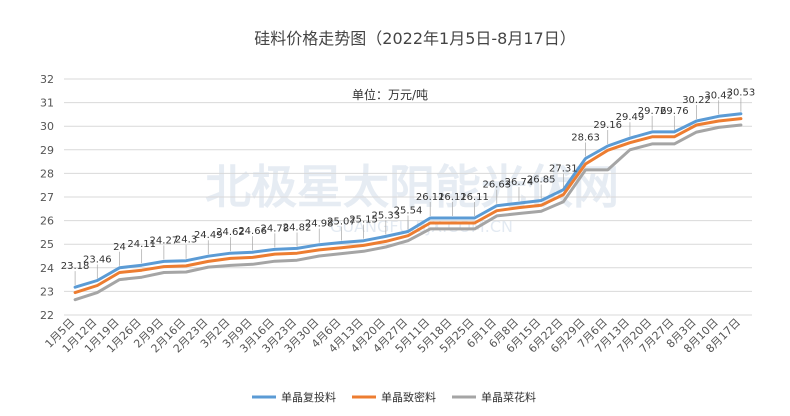  What do you see at coordinates (208, 235) in the screenshot?
I see `data-label: 24.49` at bounding box center [208, 235].